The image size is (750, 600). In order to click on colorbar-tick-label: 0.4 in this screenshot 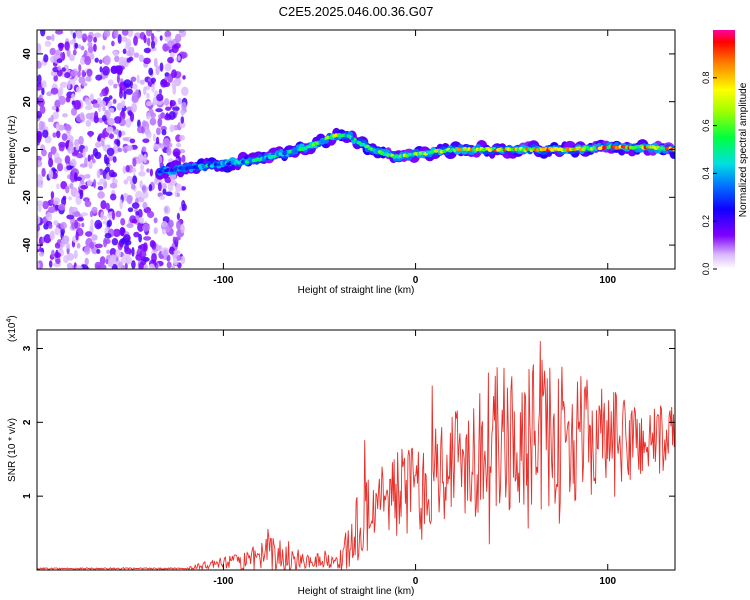, I will do `click(706, 173)`.